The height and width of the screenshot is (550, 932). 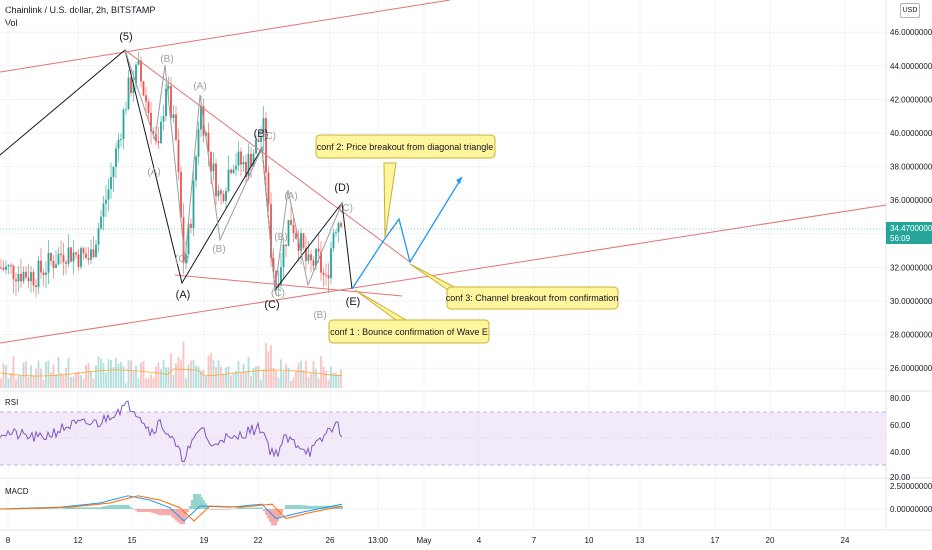 What do you see at coordinates (428, 540) in the screenshot?
I see `time-axis: 8 12 15 19 22 26 13:00 May 4 7 10 13 17 20 24` at bounding box center [428, 540].